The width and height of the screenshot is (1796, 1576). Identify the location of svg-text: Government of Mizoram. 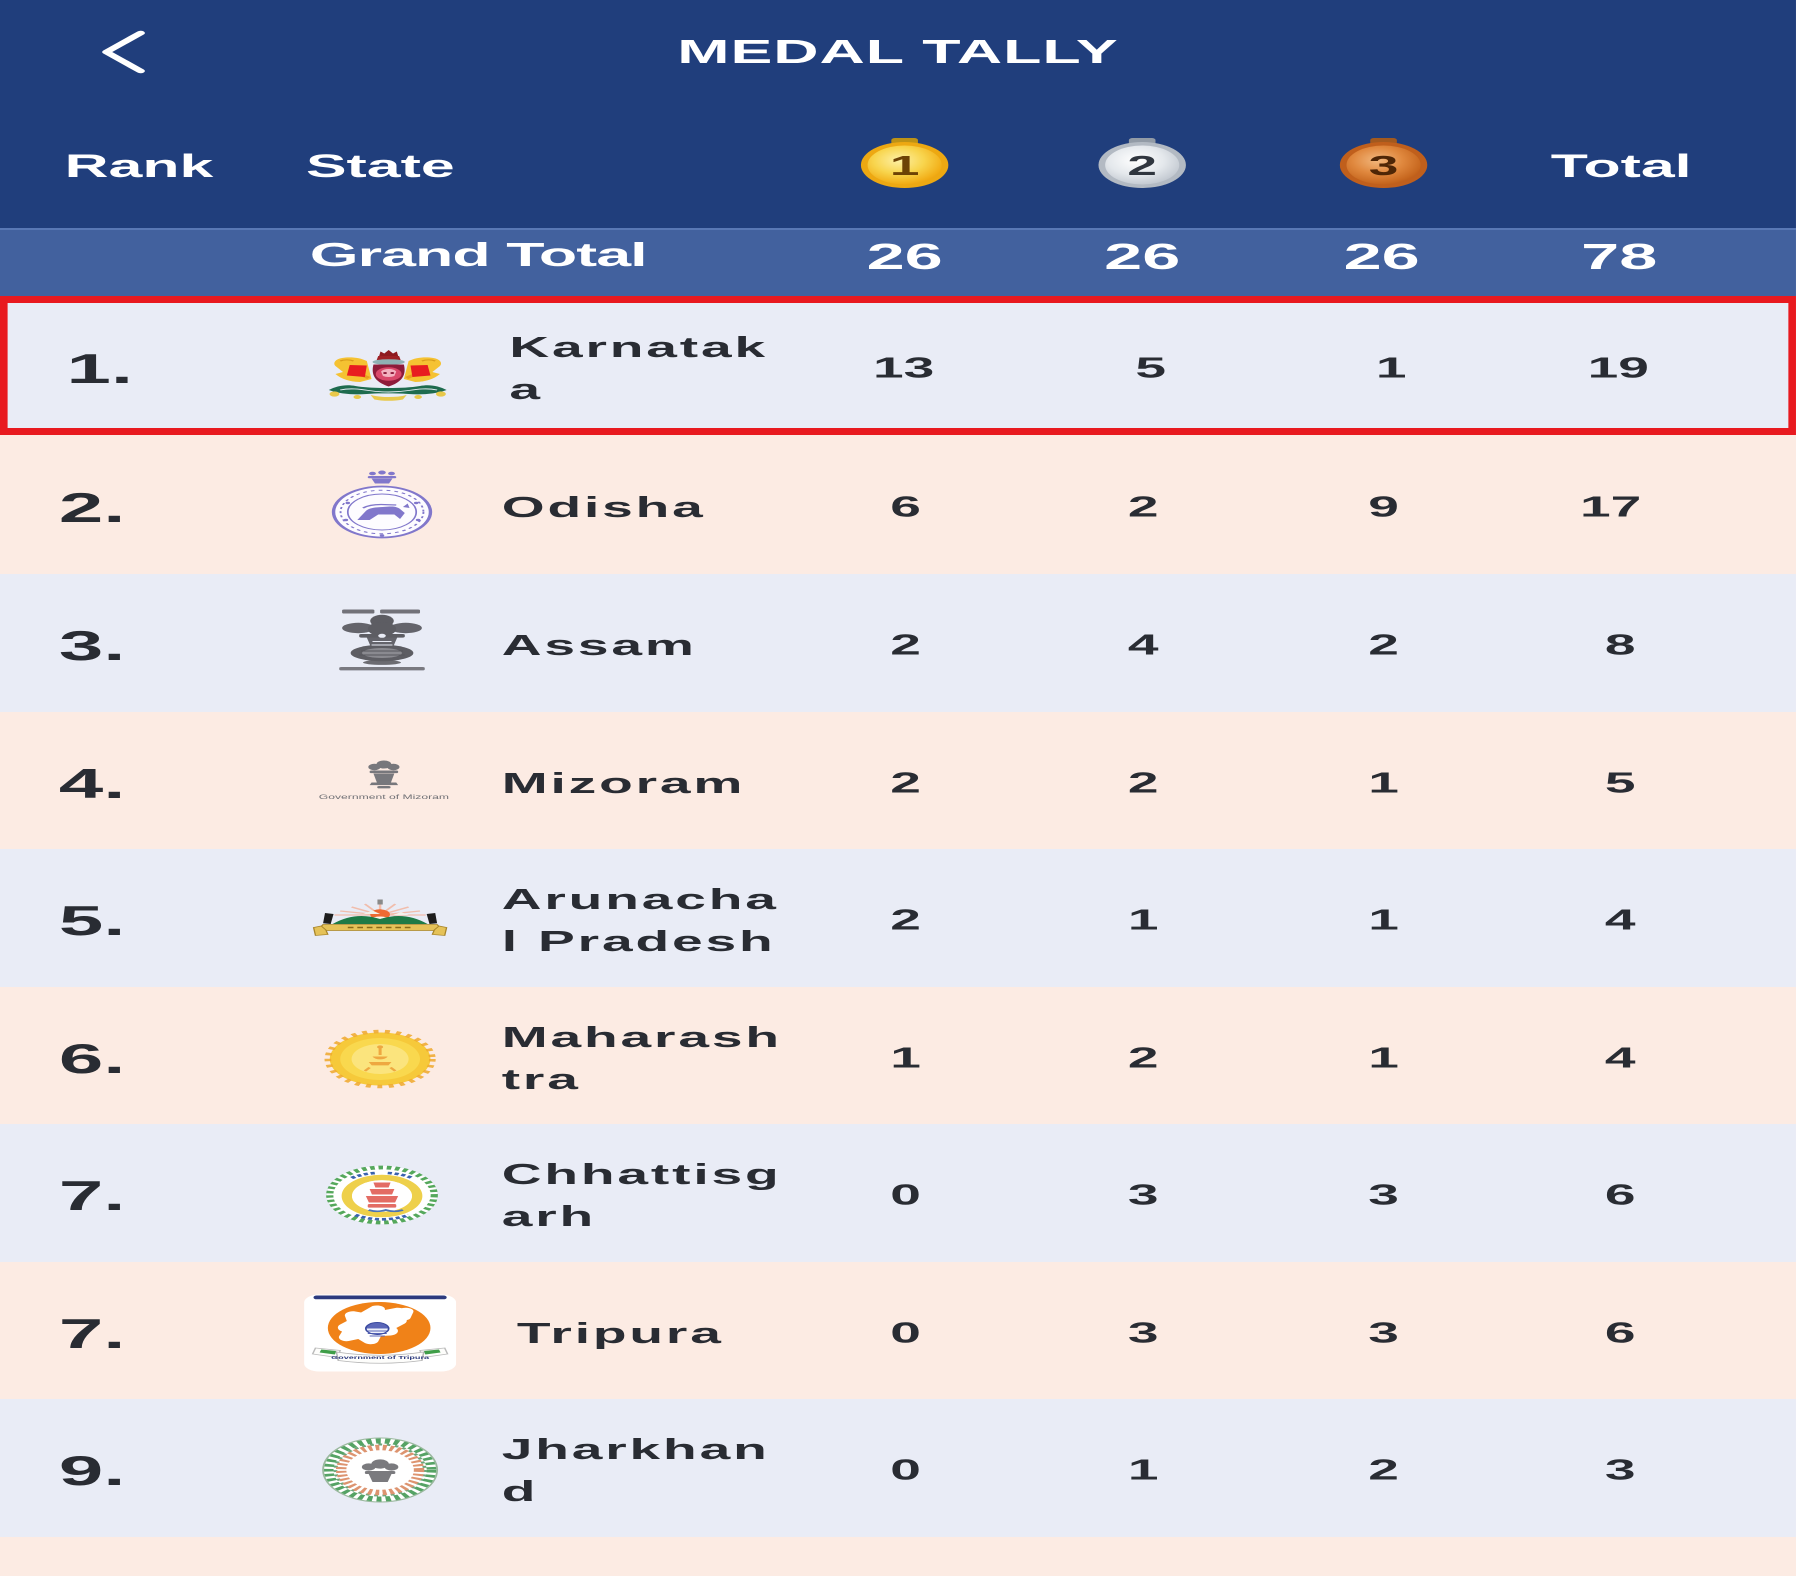
(384, 797).